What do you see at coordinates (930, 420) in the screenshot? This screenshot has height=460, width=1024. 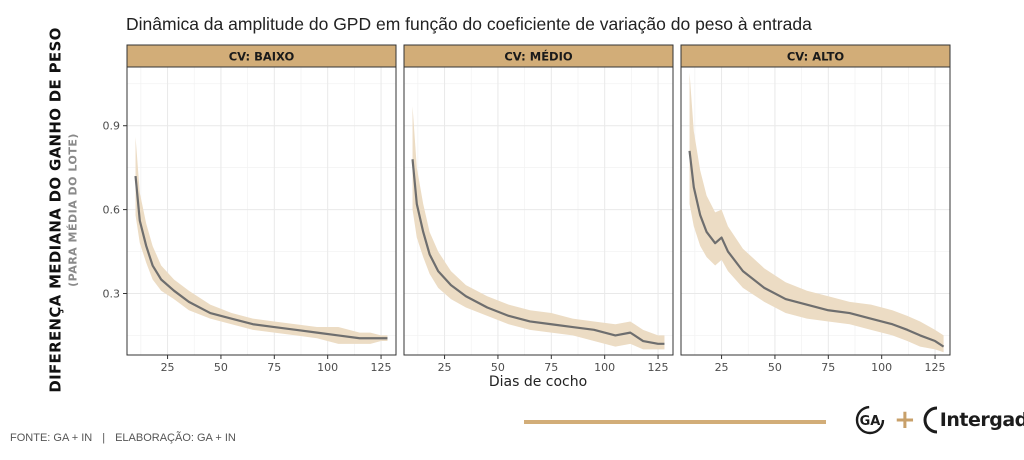 I see `intergado-mark-icon` at bounding box center [930, 420].